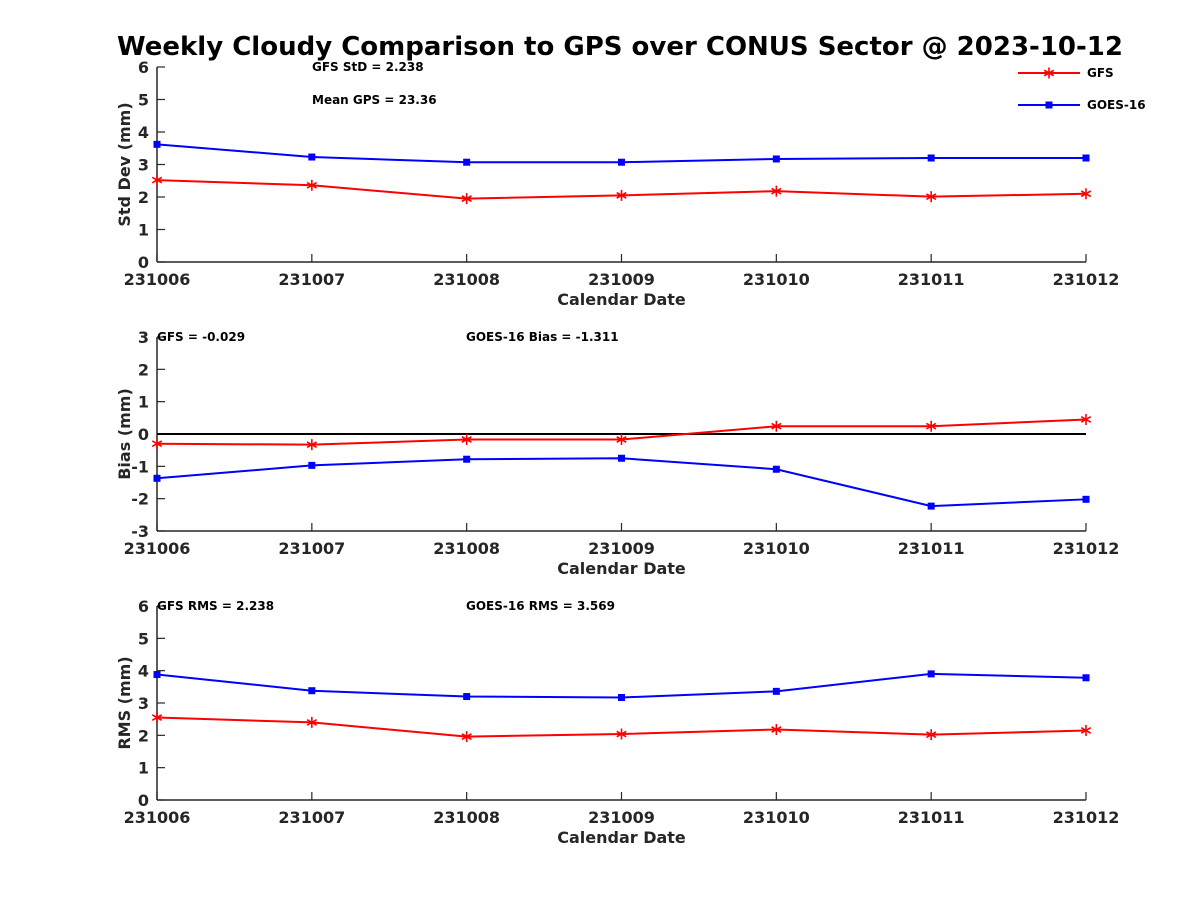  Describe the element at coordinates (1066, 73) in the screenshot. I see `legend-entry-gfs: GFS` at that location.